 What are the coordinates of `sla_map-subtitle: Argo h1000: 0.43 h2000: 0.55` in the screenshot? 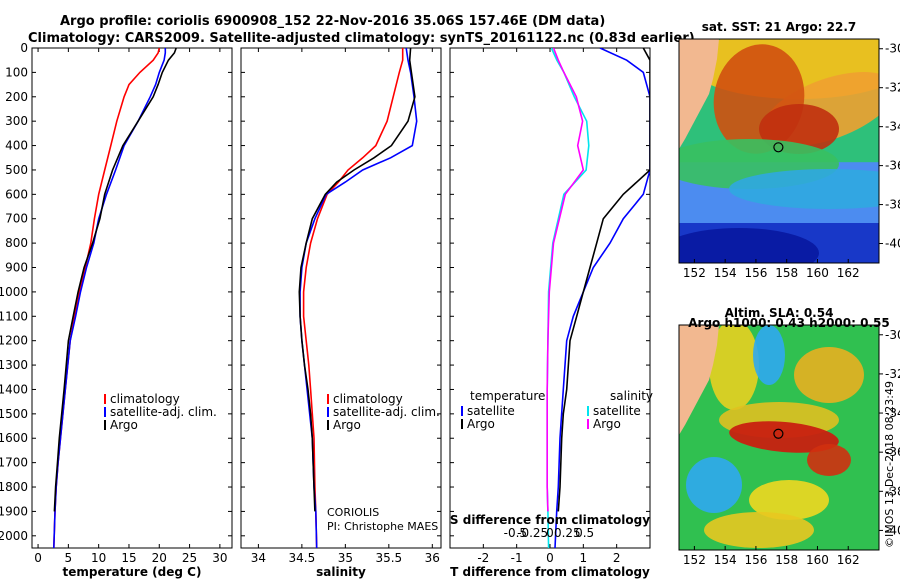 It's located at (788, 323).